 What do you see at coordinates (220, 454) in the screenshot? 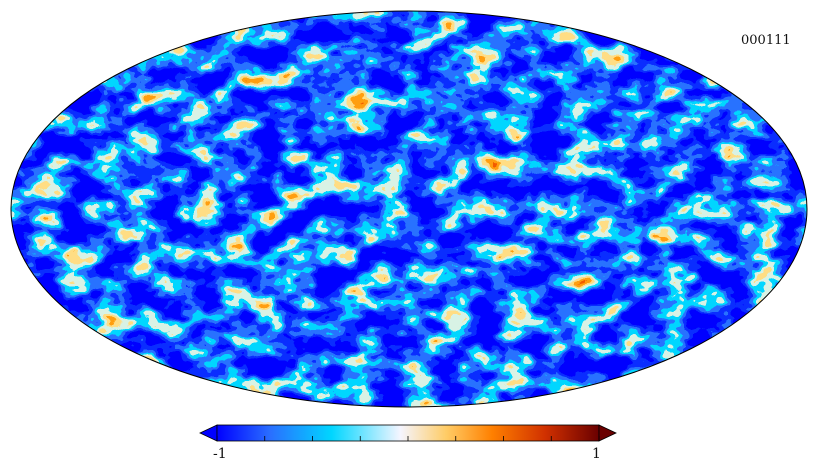
I see `colorbar-min-label: -1` at bounding box center [220, 454].